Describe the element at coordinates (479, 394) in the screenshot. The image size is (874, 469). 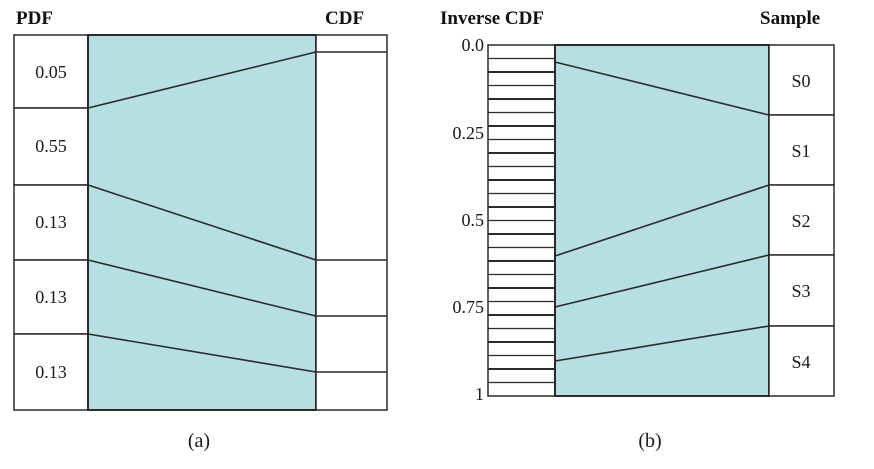
I see `axis-tick-4: 1` at that location.